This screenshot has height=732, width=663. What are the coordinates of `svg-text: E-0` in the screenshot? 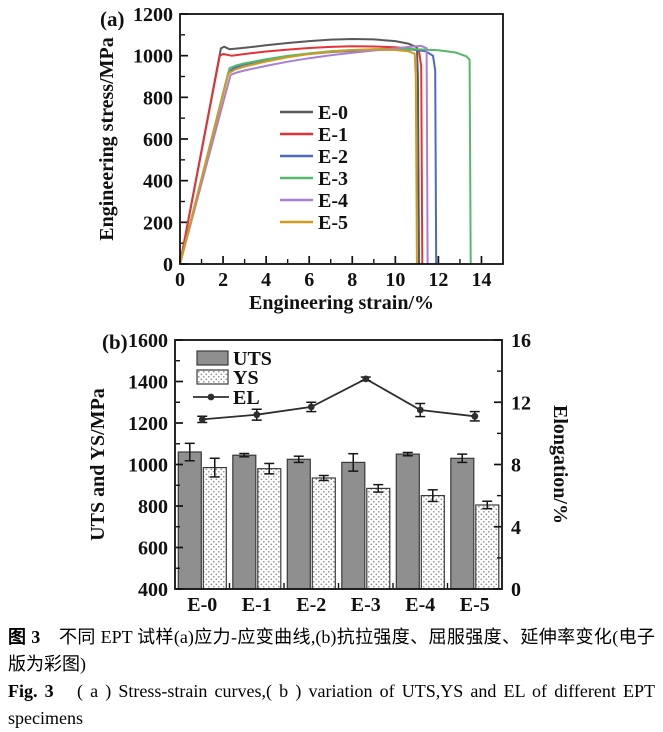 It's located at (333, 113).